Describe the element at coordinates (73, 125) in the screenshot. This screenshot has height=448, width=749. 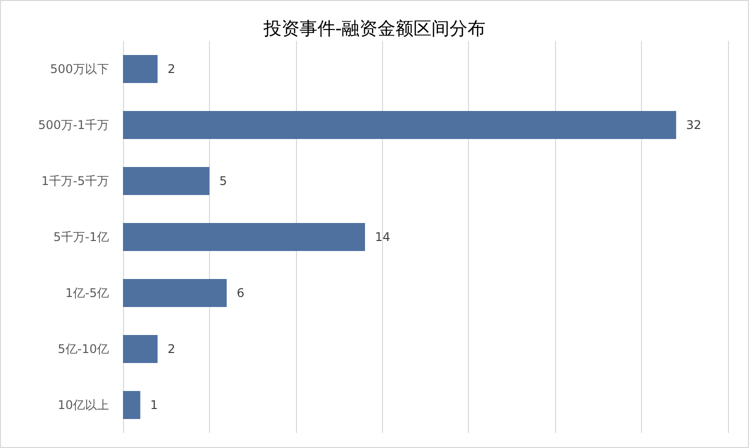
I see `y-tick-label: 500万-1千万` at that location.